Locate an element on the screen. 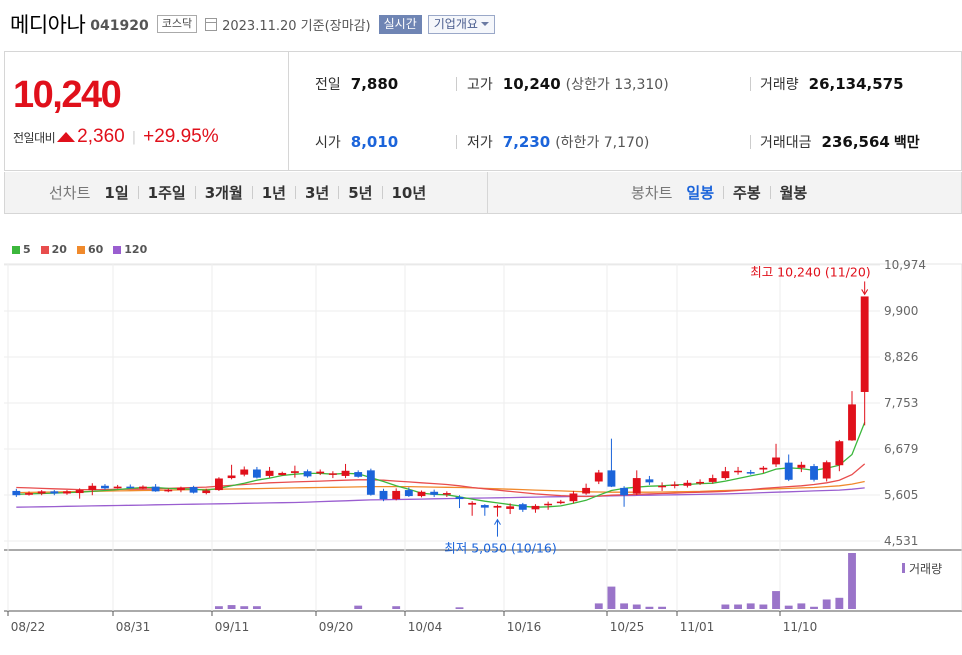 Image resolution: width=962 pixels, height=655 pixels. x-tick-label: 09/20 is located at coordinates (336, 627).